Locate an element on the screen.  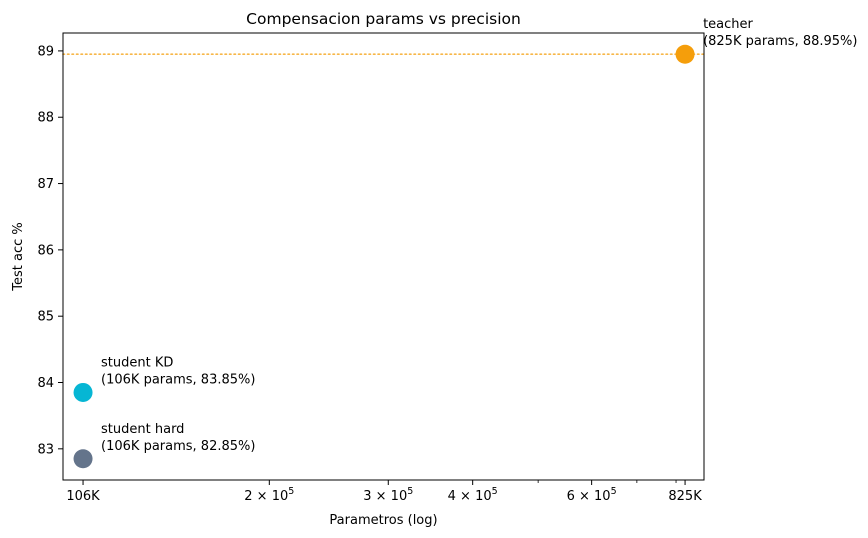
y-tick-label: 88 is located at coordinates (45, 118).